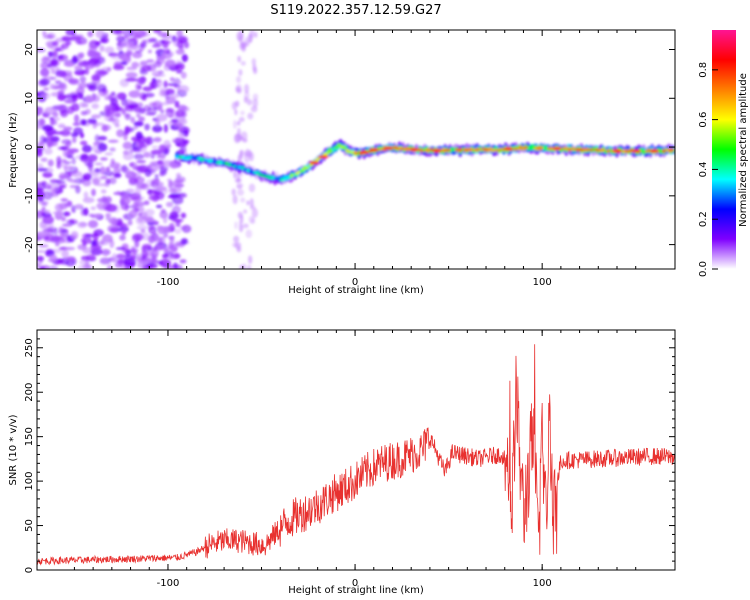 This screenshot has height=600, width=750. I want to click on y-tick-label: 20, so click(29, 49).